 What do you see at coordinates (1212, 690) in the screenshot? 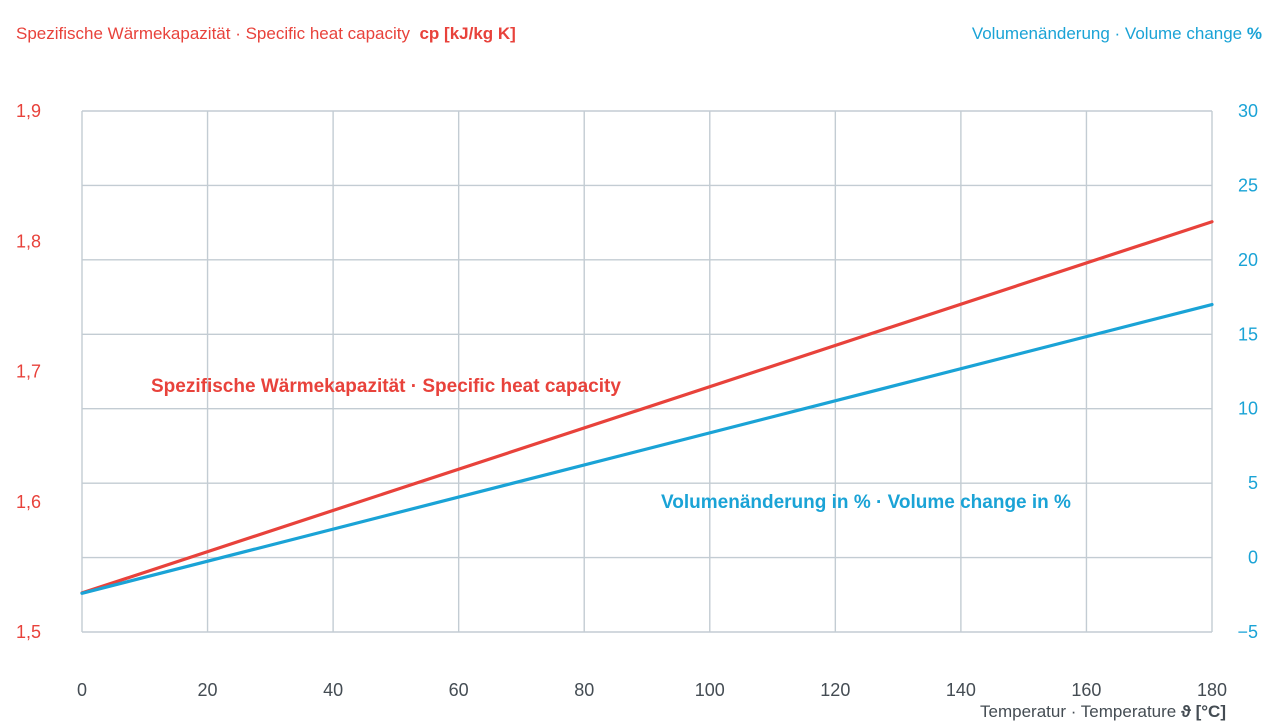
I see `x-tick-label-9: 180` at bounding box center [1212, 690].